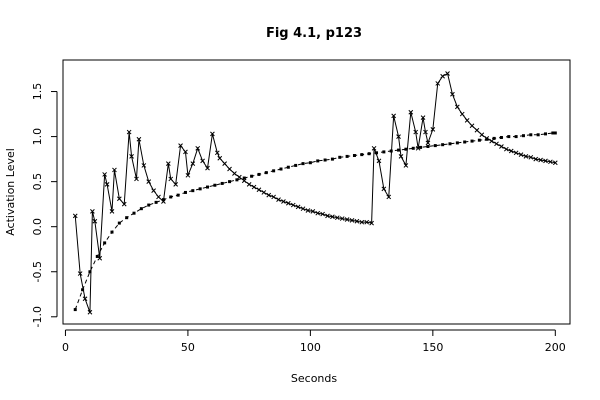 This screenshot has width=600, height=400. I want to click on x-axis: 0 50 100 150 200, so click(314, 341).